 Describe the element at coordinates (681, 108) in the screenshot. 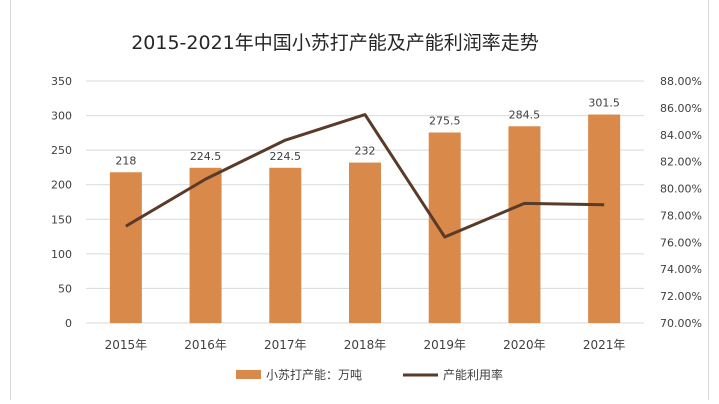

I see `right-axis-tick-label: 86.00%` at that location.